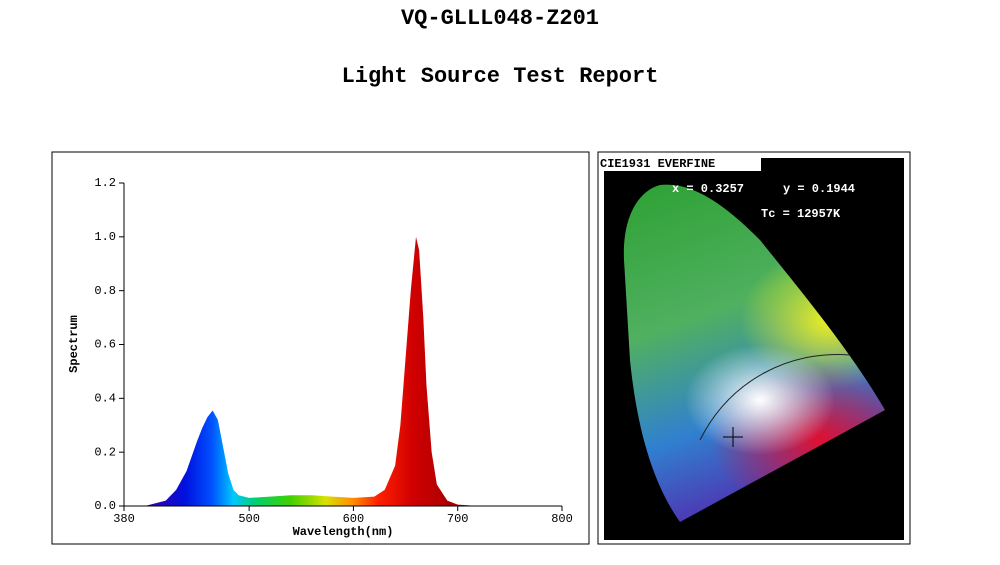 This screenshot has width=1000, height=565. What do you see at coordinates (105, 237) in the screenshot?
I see `y-tick-label: 1.0` at bounding box center [105, 237].